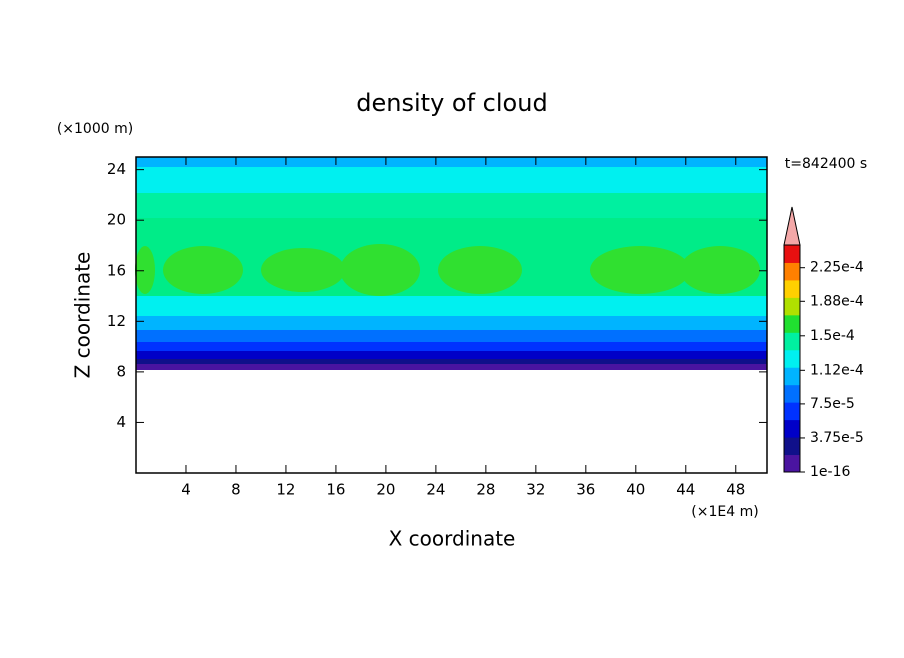 The height and width of the screenshot is (658, 904). What do you see at coordinates (792, 226) in the screenshot?
I see `colorbar-extend` at bounding box center [792, 226].